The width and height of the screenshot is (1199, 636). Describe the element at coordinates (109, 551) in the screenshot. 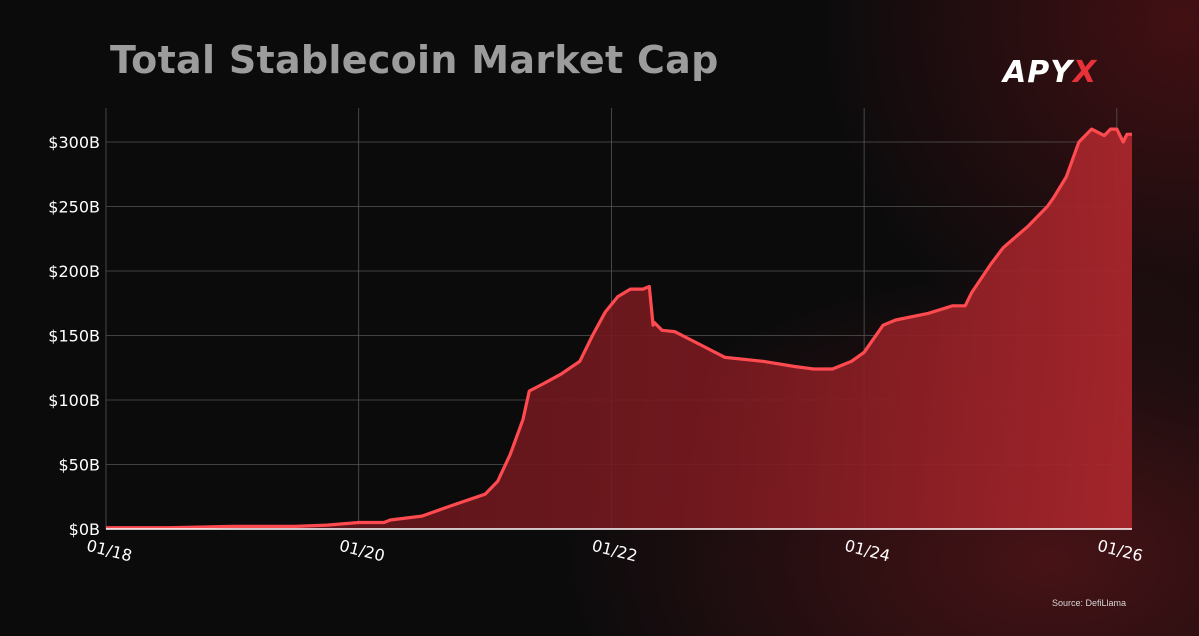

I see `x-tick-label: 01/18` at that location.